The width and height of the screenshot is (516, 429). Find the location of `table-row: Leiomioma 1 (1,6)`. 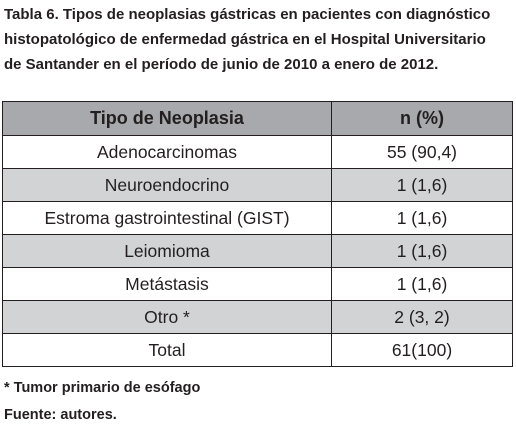

table-row: Leiomioma 1 (1,6) is located at coordinates (257, 251).